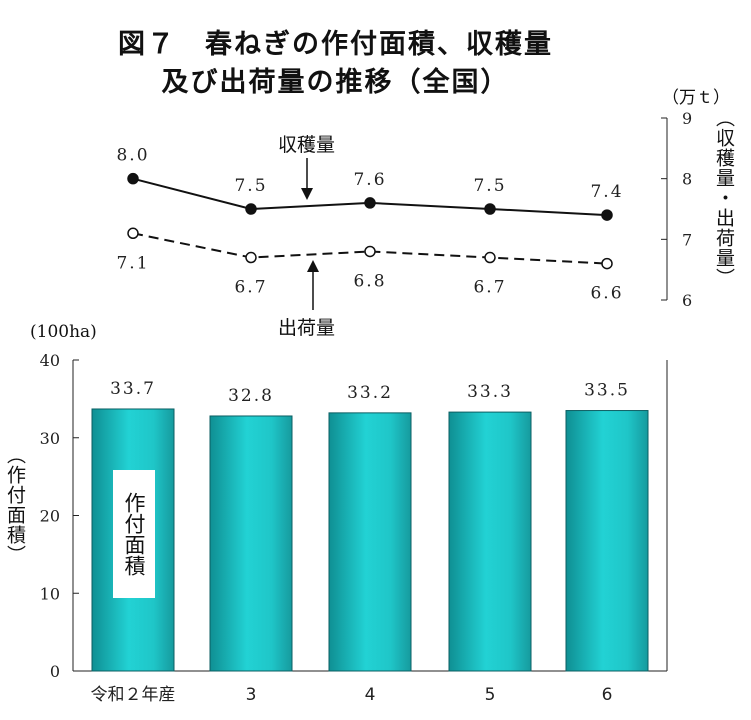 Image resolution: width=751 pixels, height=720 pixels. Describe the element at coordinates (606, 192) in the screenshot. I see `harvest-data-label: 7.4` at that location.